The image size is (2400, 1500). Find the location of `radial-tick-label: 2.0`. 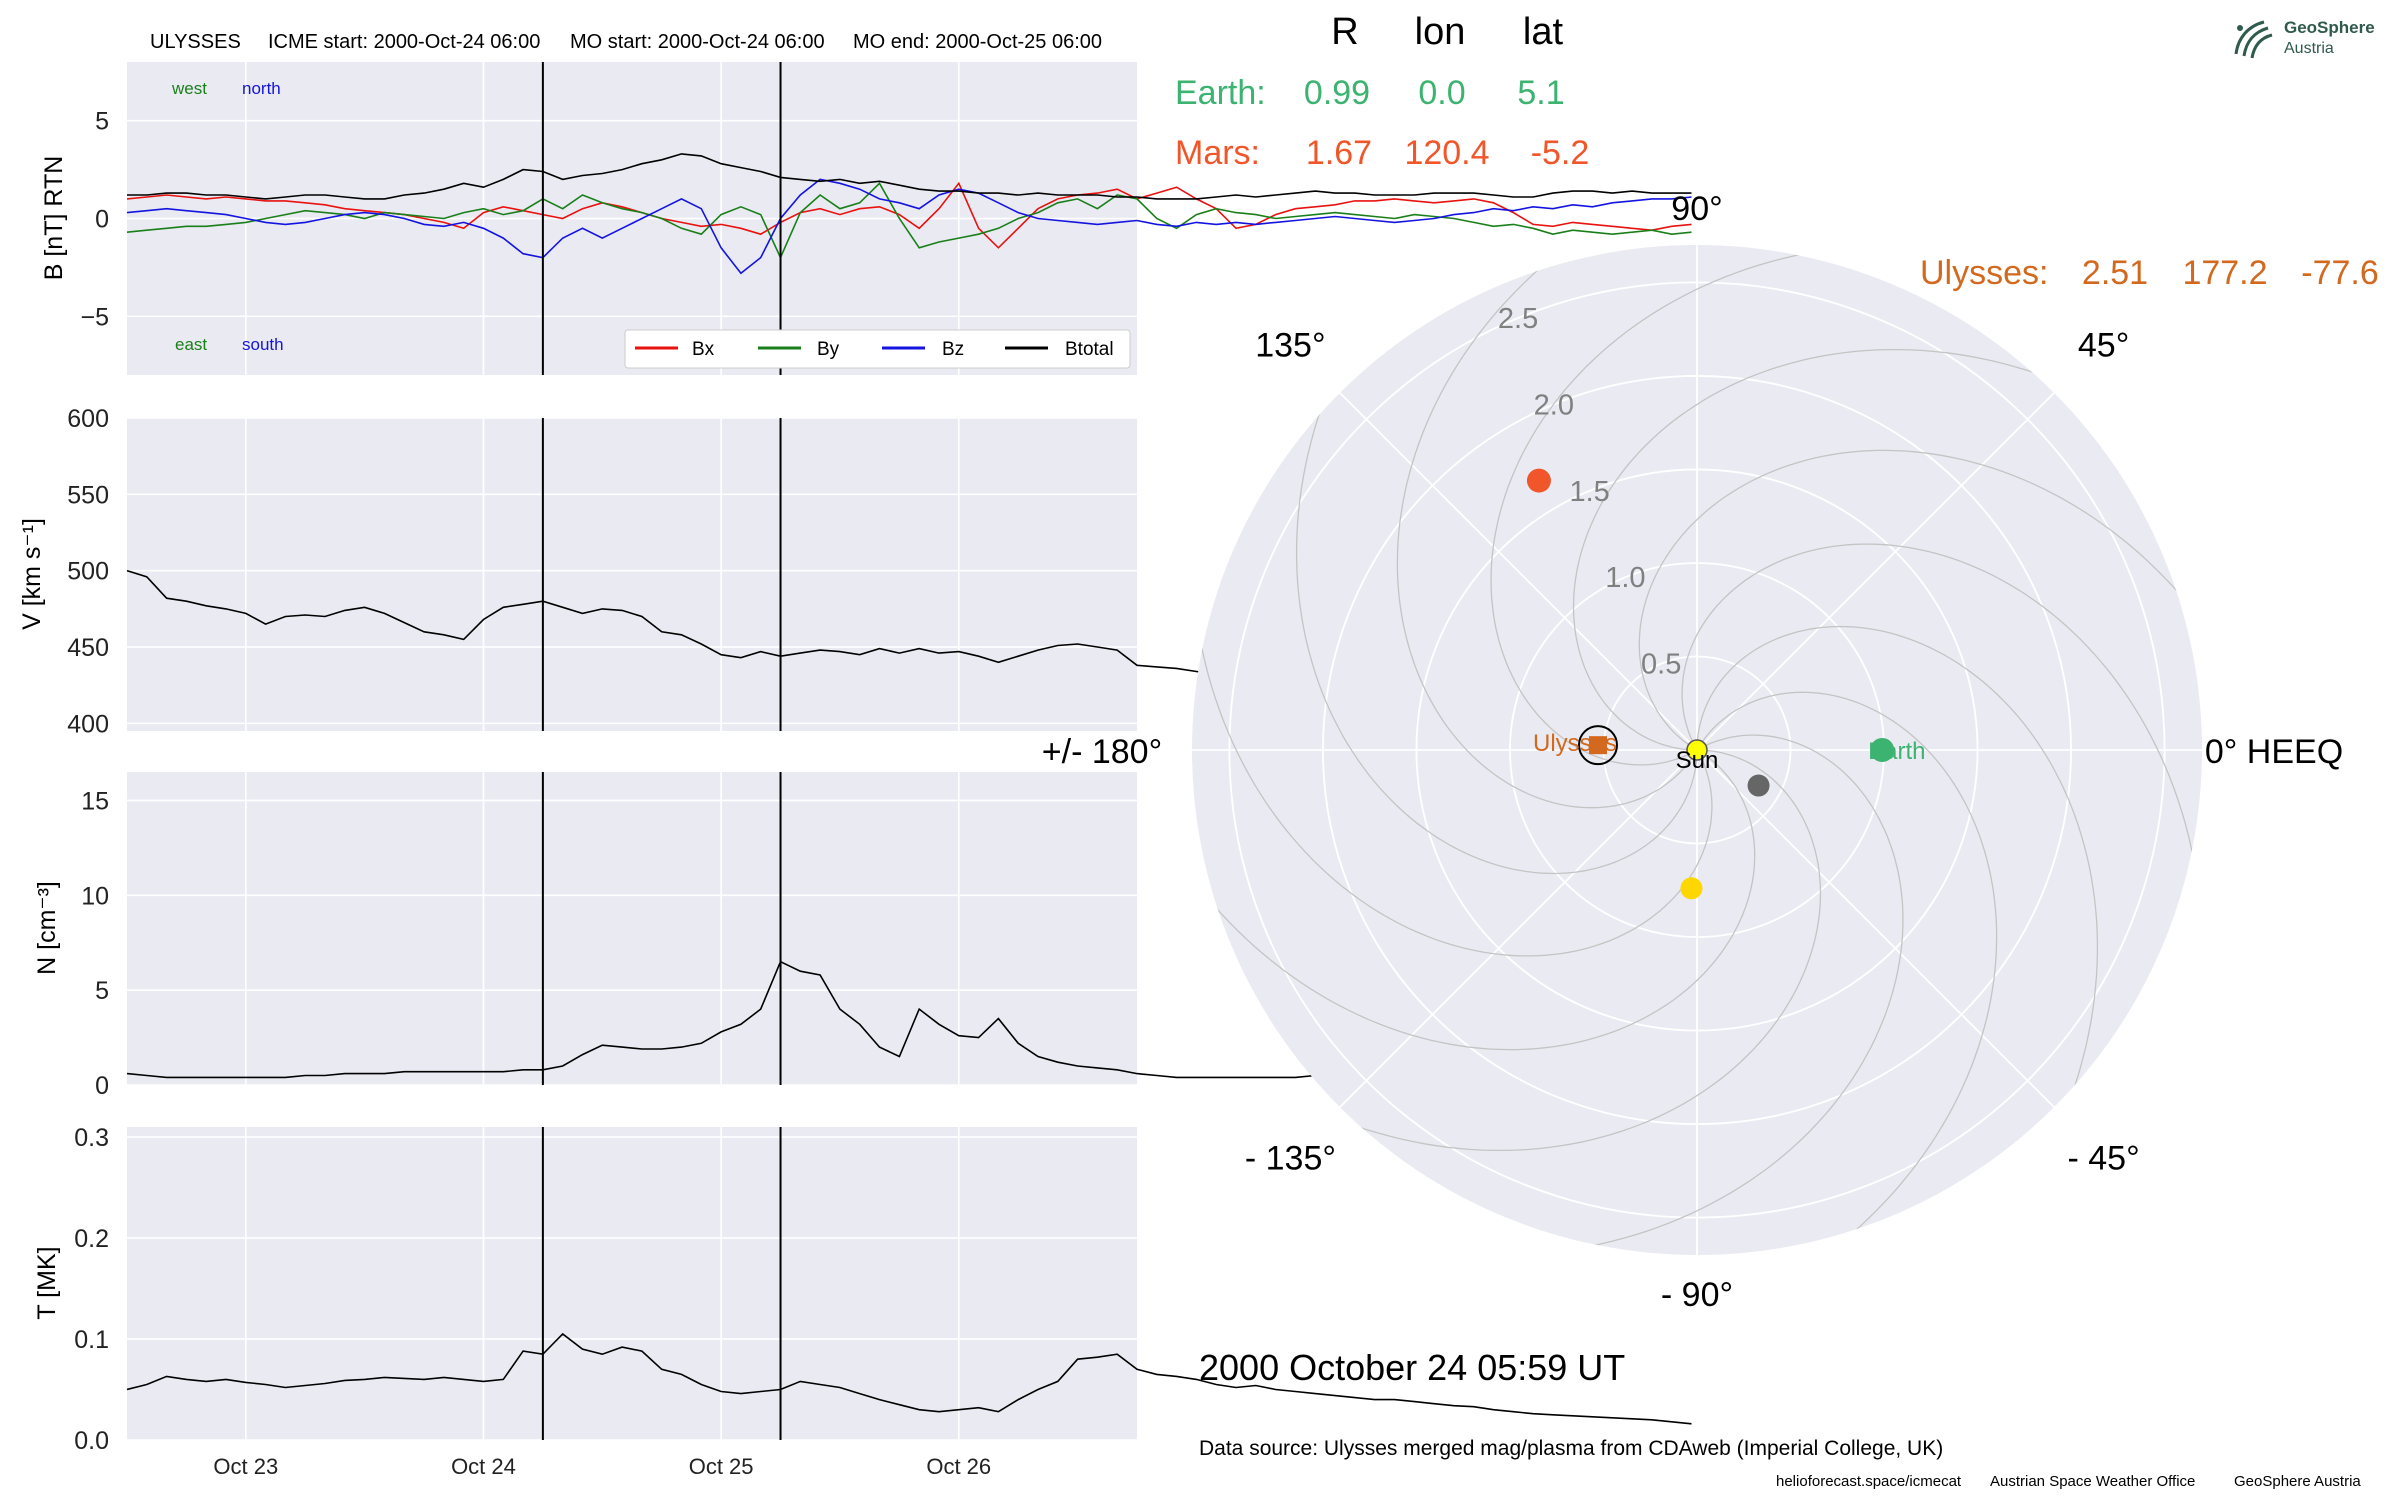

radial-tick-label: 2.0 is located at coordinates (1554, 405).